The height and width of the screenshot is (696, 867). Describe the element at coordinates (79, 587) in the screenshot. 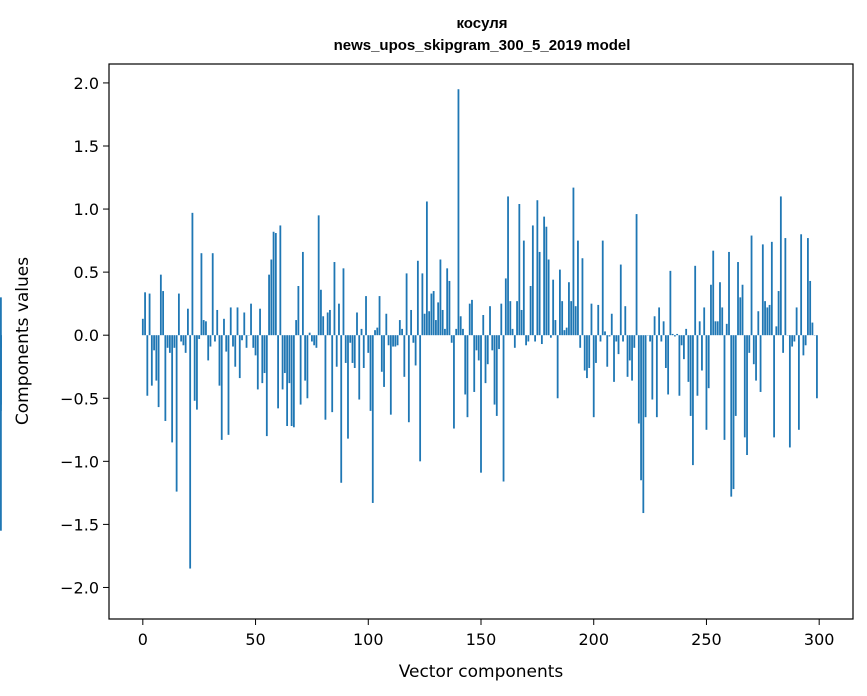

I see `y-tick-label: −2.0` at that location.